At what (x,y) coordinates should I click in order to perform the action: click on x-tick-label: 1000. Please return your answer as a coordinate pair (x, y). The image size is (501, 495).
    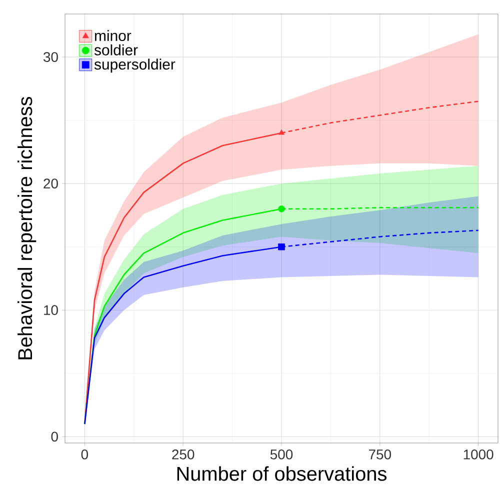
    Looking at the image, I should click on (479, 455).